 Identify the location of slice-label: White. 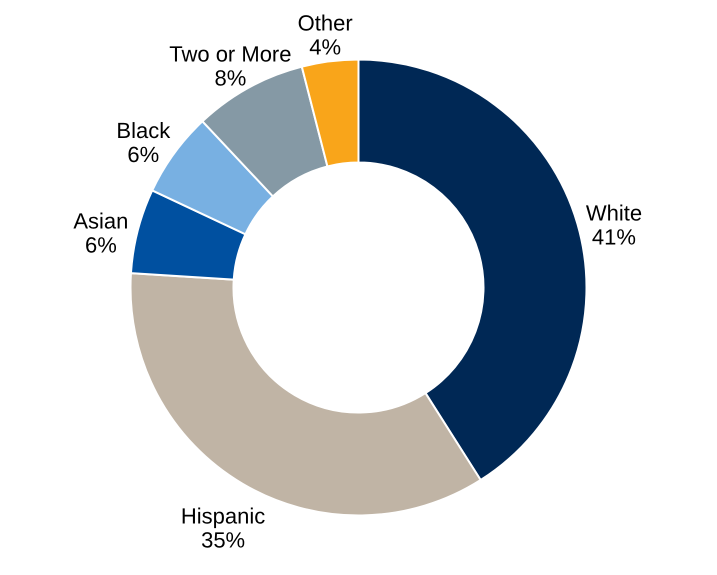
(614, 213).